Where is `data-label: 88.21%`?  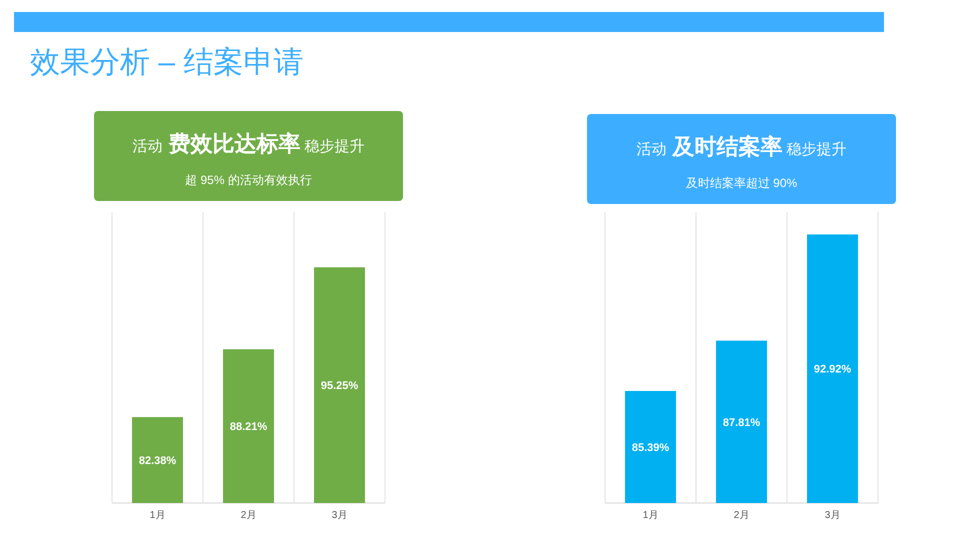 data-label: 88.21% is located at coordinates (249, 427).